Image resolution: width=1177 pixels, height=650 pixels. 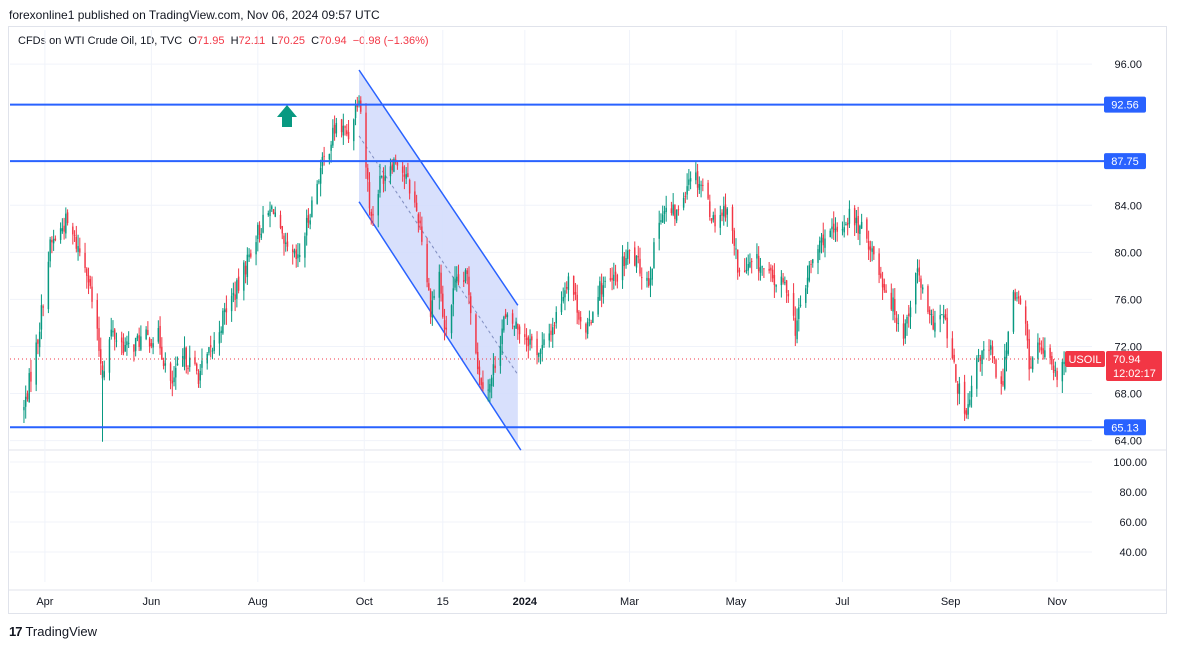 I want to click on lower-axis: 100.00 80.00 60.00 40.00, so click(x=1130, y=508).